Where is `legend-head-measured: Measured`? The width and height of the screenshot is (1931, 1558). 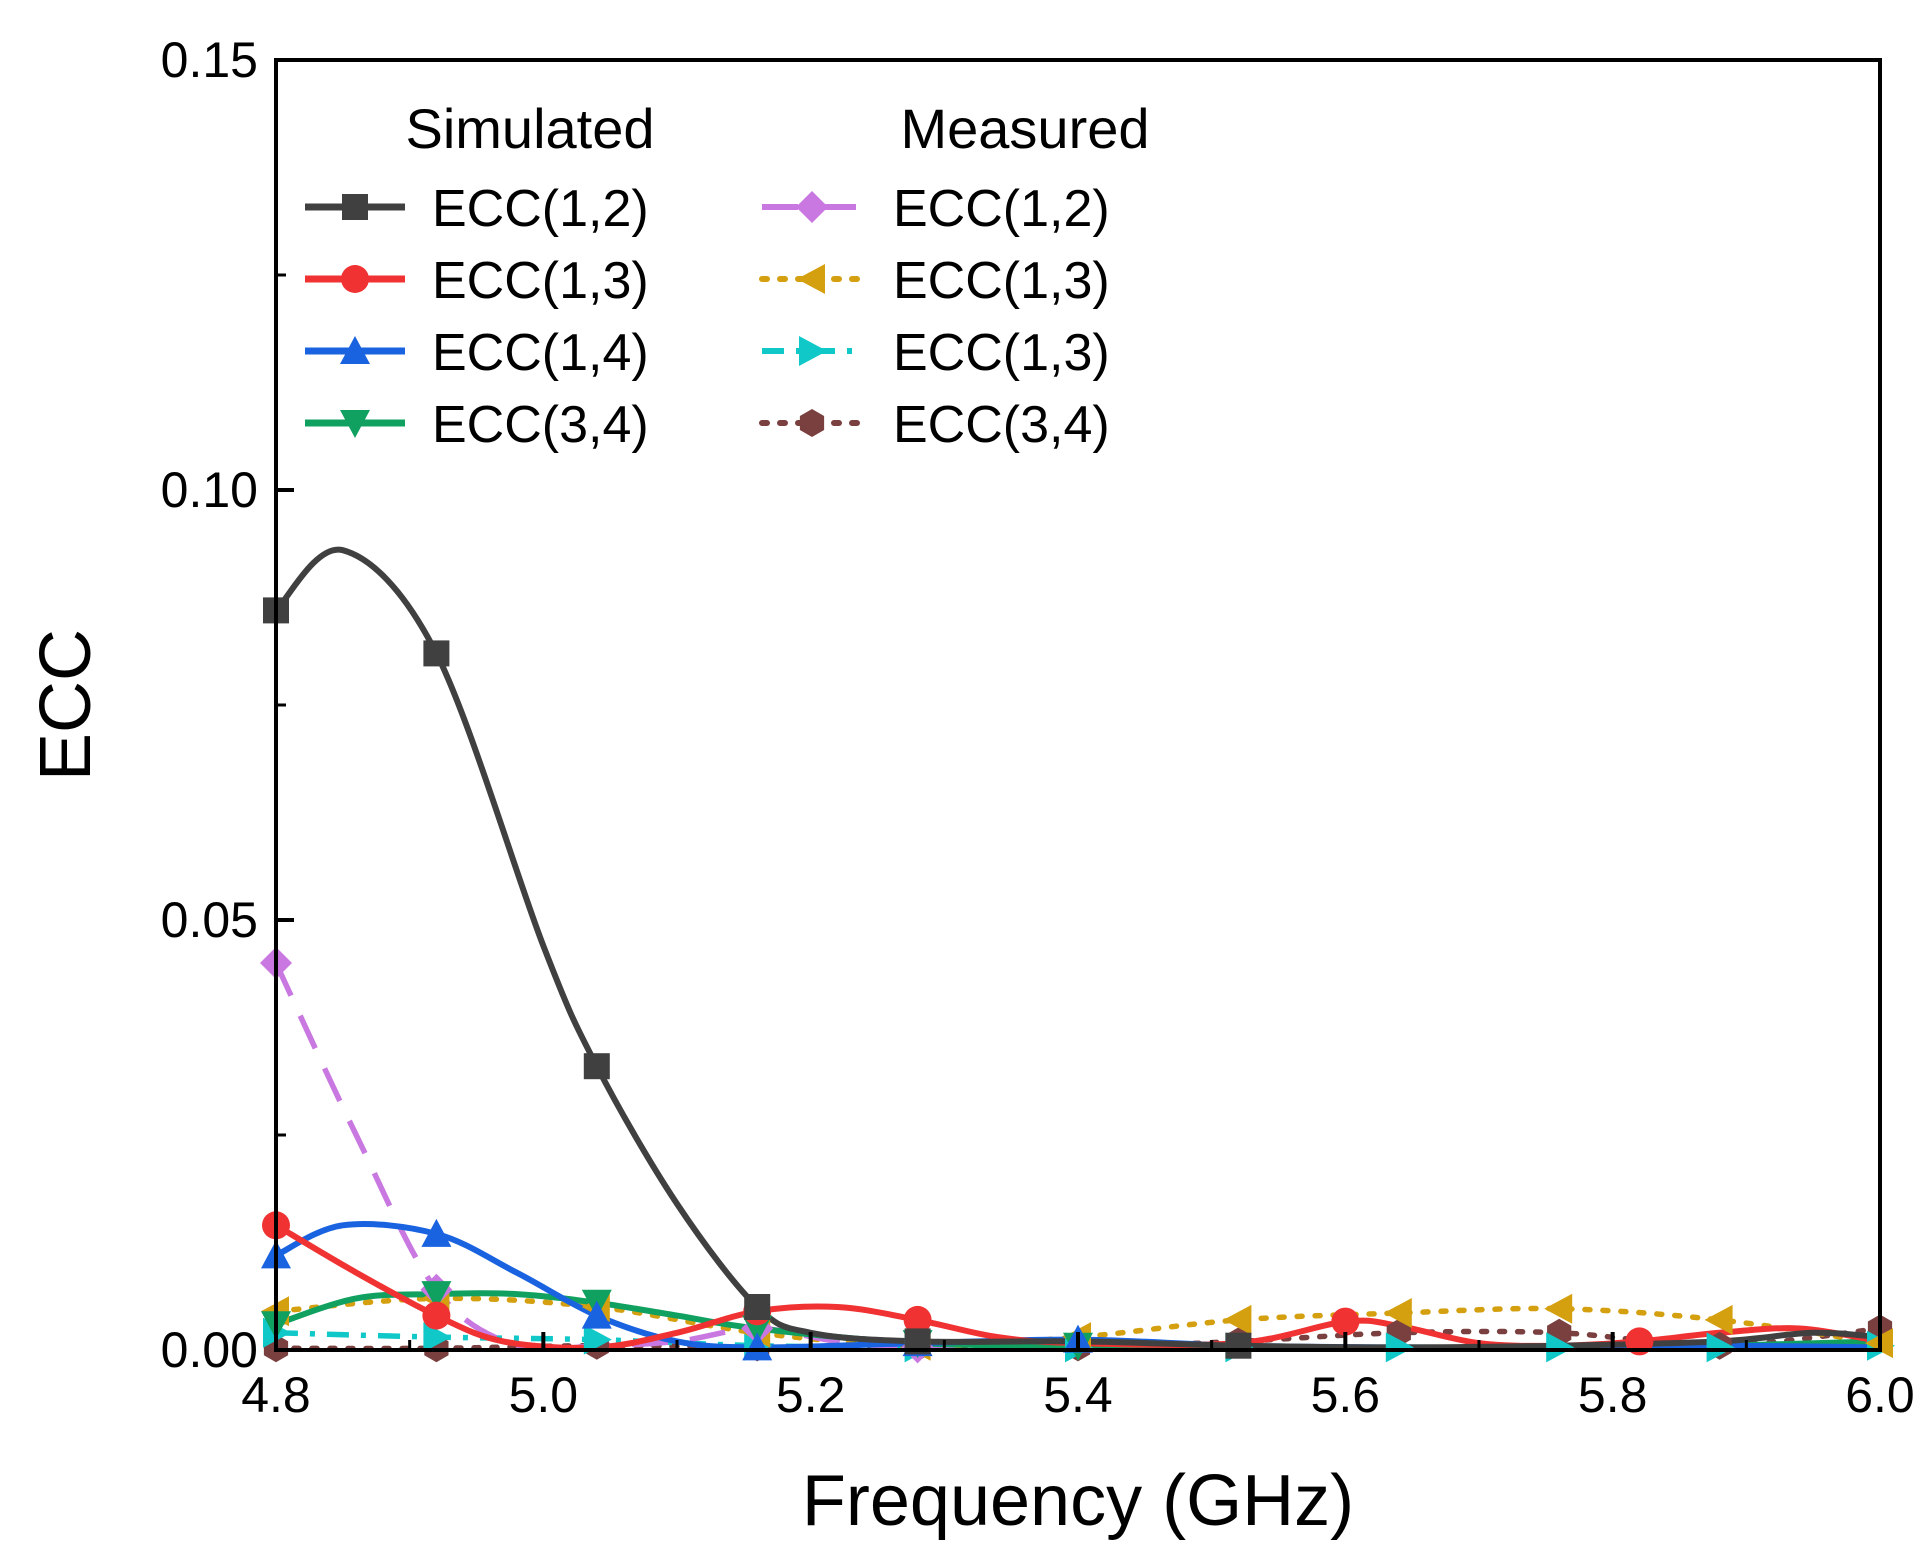 legend-head-measured: Measured is located at coordinates (1024, 128).